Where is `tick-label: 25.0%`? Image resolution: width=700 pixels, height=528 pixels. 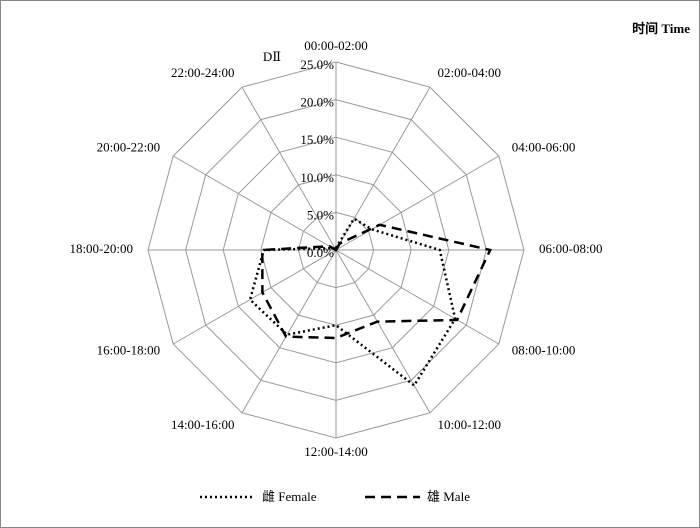 tick-label: 25.0% is located at coordinates (317, 64).